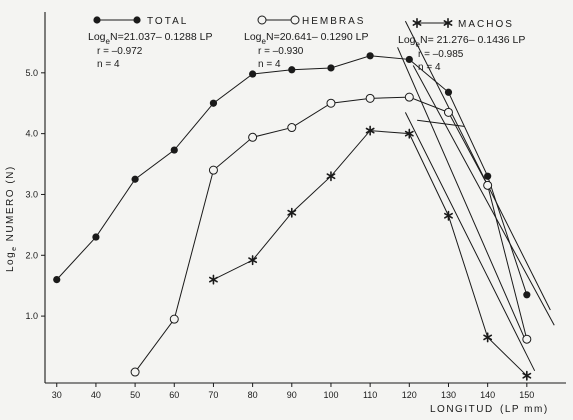 This screenshot has width=573, height=420. I want to click on y-axis-label-sub: e, so click(14, 247).